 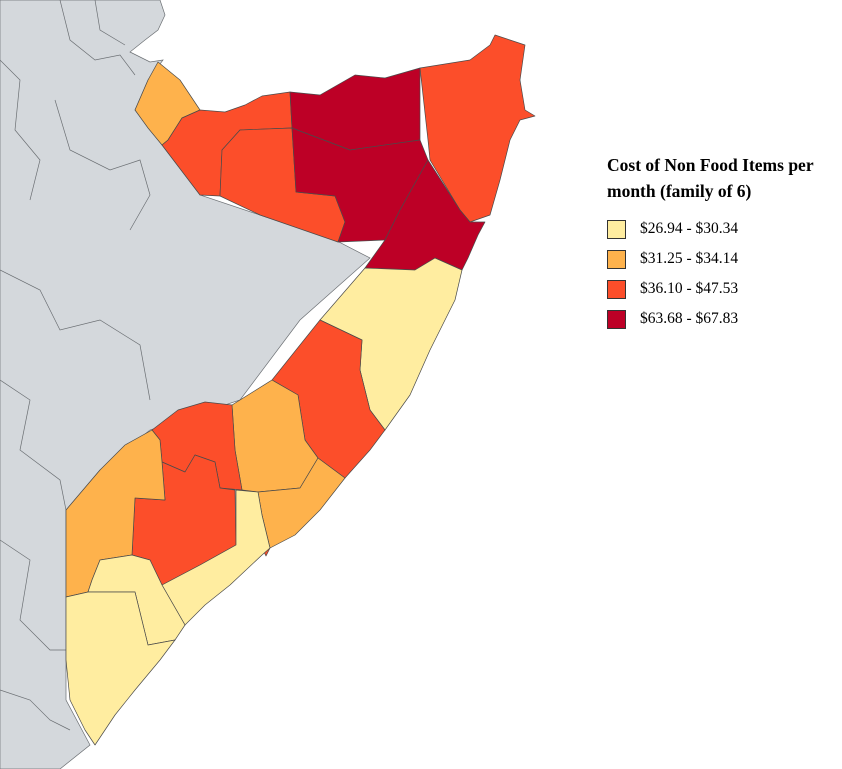 I want to click on legend-item: $36.10 - $47.53, so click(x=722, y=289).